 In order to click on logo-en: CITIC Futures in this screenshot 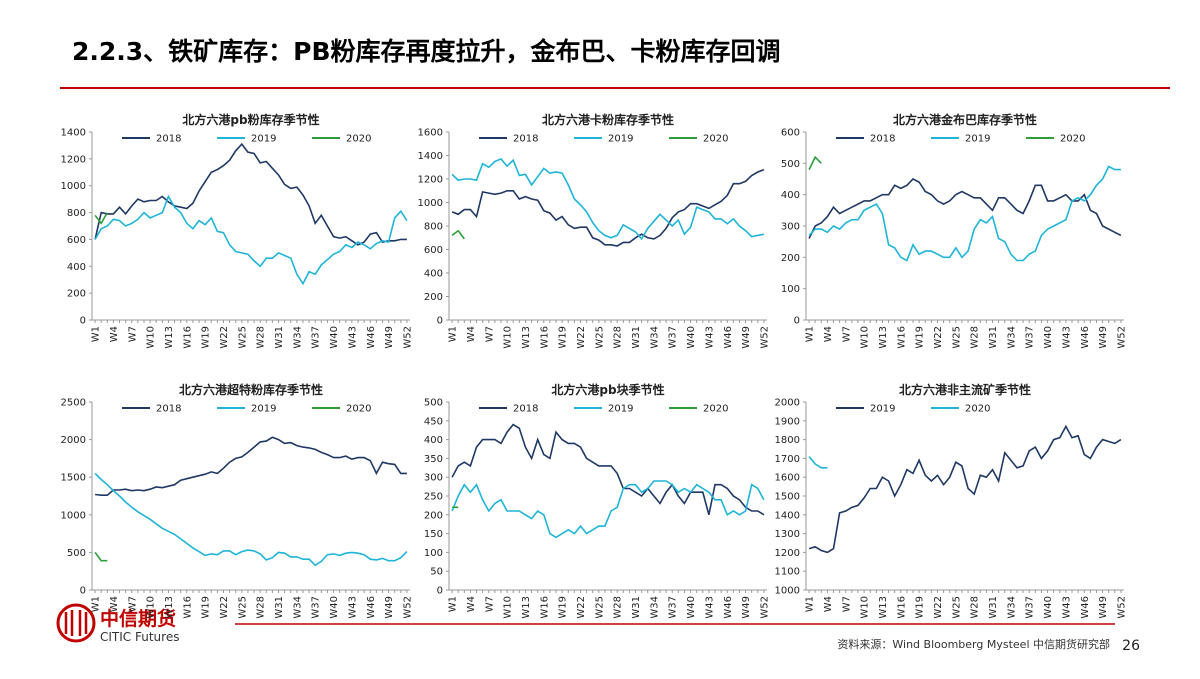, I will do `click(139, 637)`.